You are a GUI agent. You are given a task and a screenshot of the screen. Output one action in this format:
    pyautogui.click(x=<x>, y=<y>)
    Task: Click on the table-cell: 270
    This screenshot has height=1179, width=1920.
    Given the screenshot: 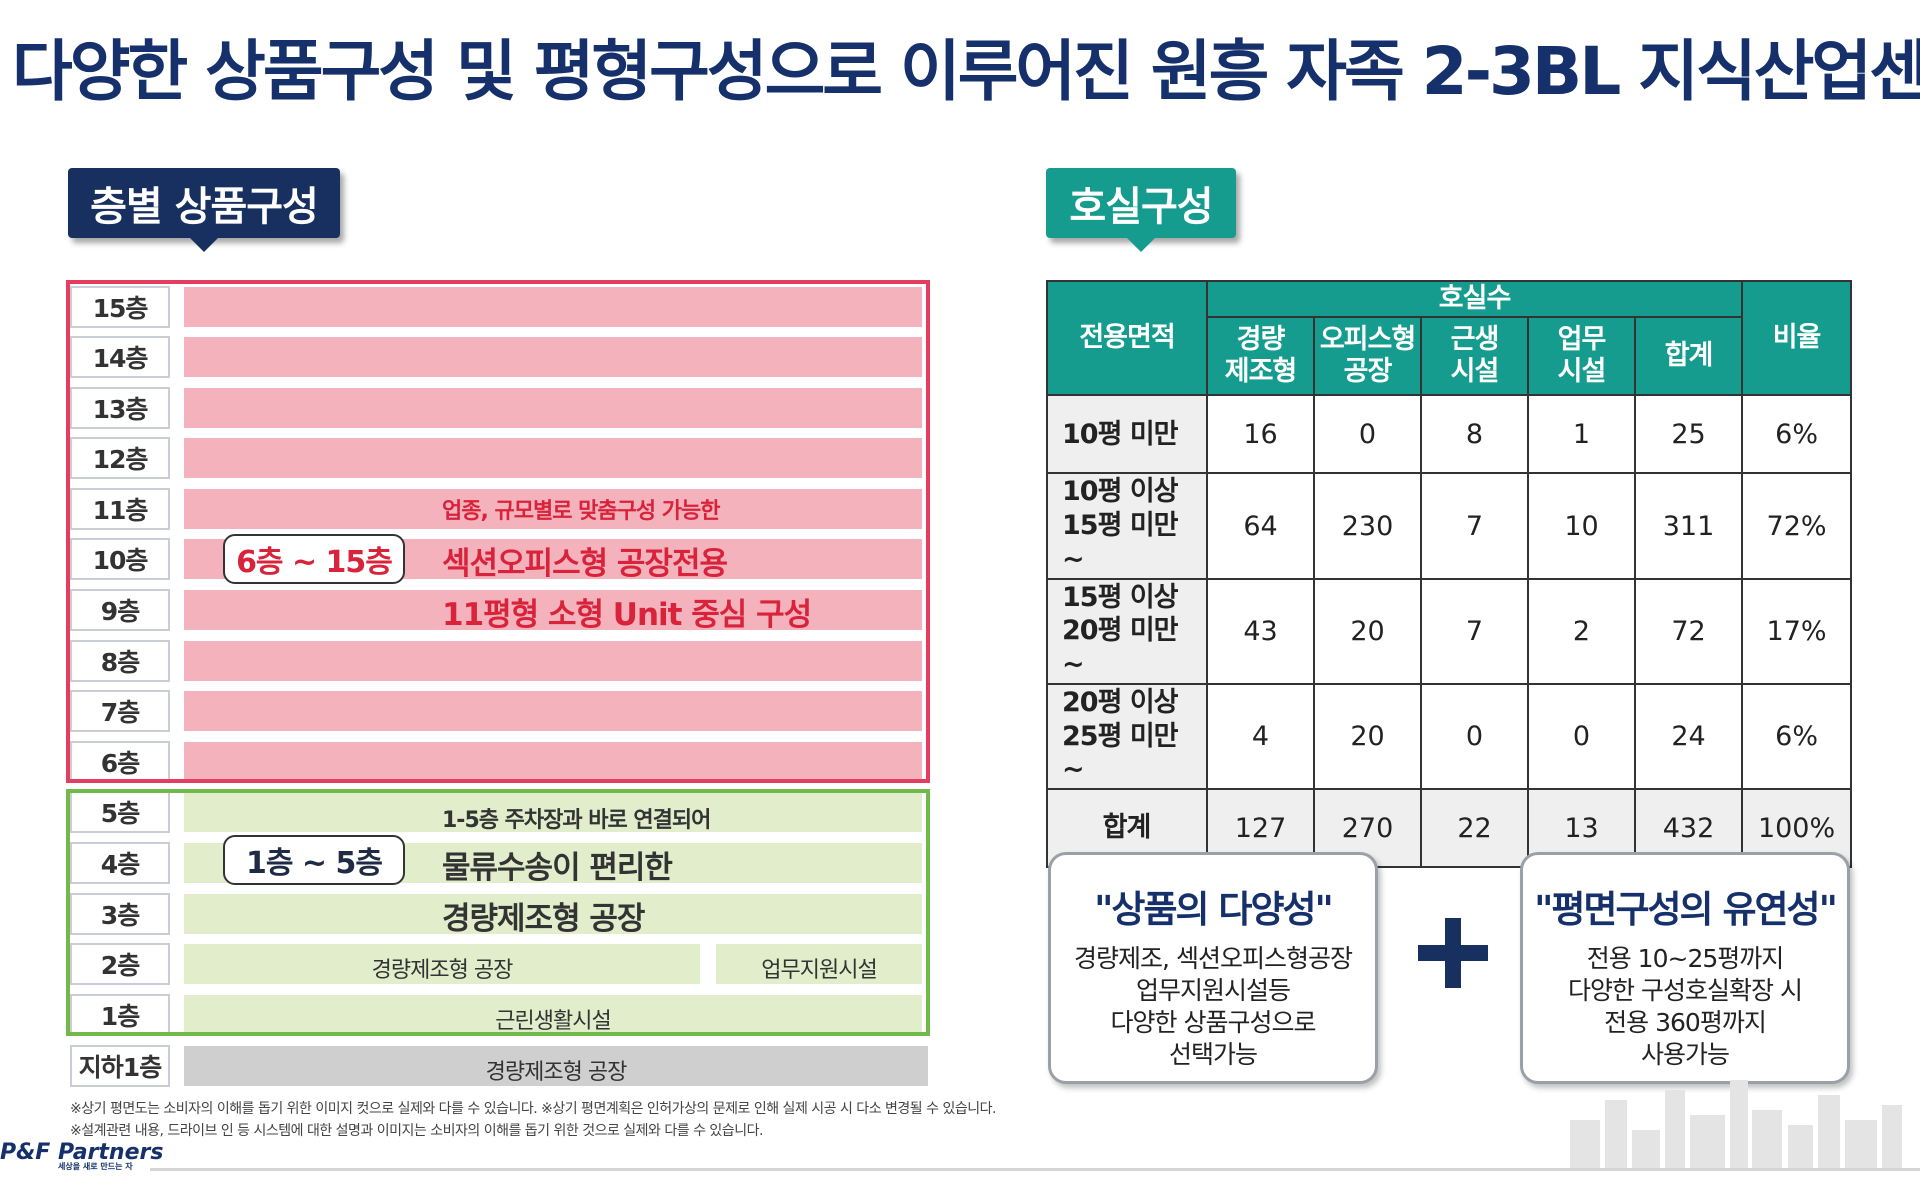 What is the action you would take?
    pyautogui.click(x=1367, y=828)
    